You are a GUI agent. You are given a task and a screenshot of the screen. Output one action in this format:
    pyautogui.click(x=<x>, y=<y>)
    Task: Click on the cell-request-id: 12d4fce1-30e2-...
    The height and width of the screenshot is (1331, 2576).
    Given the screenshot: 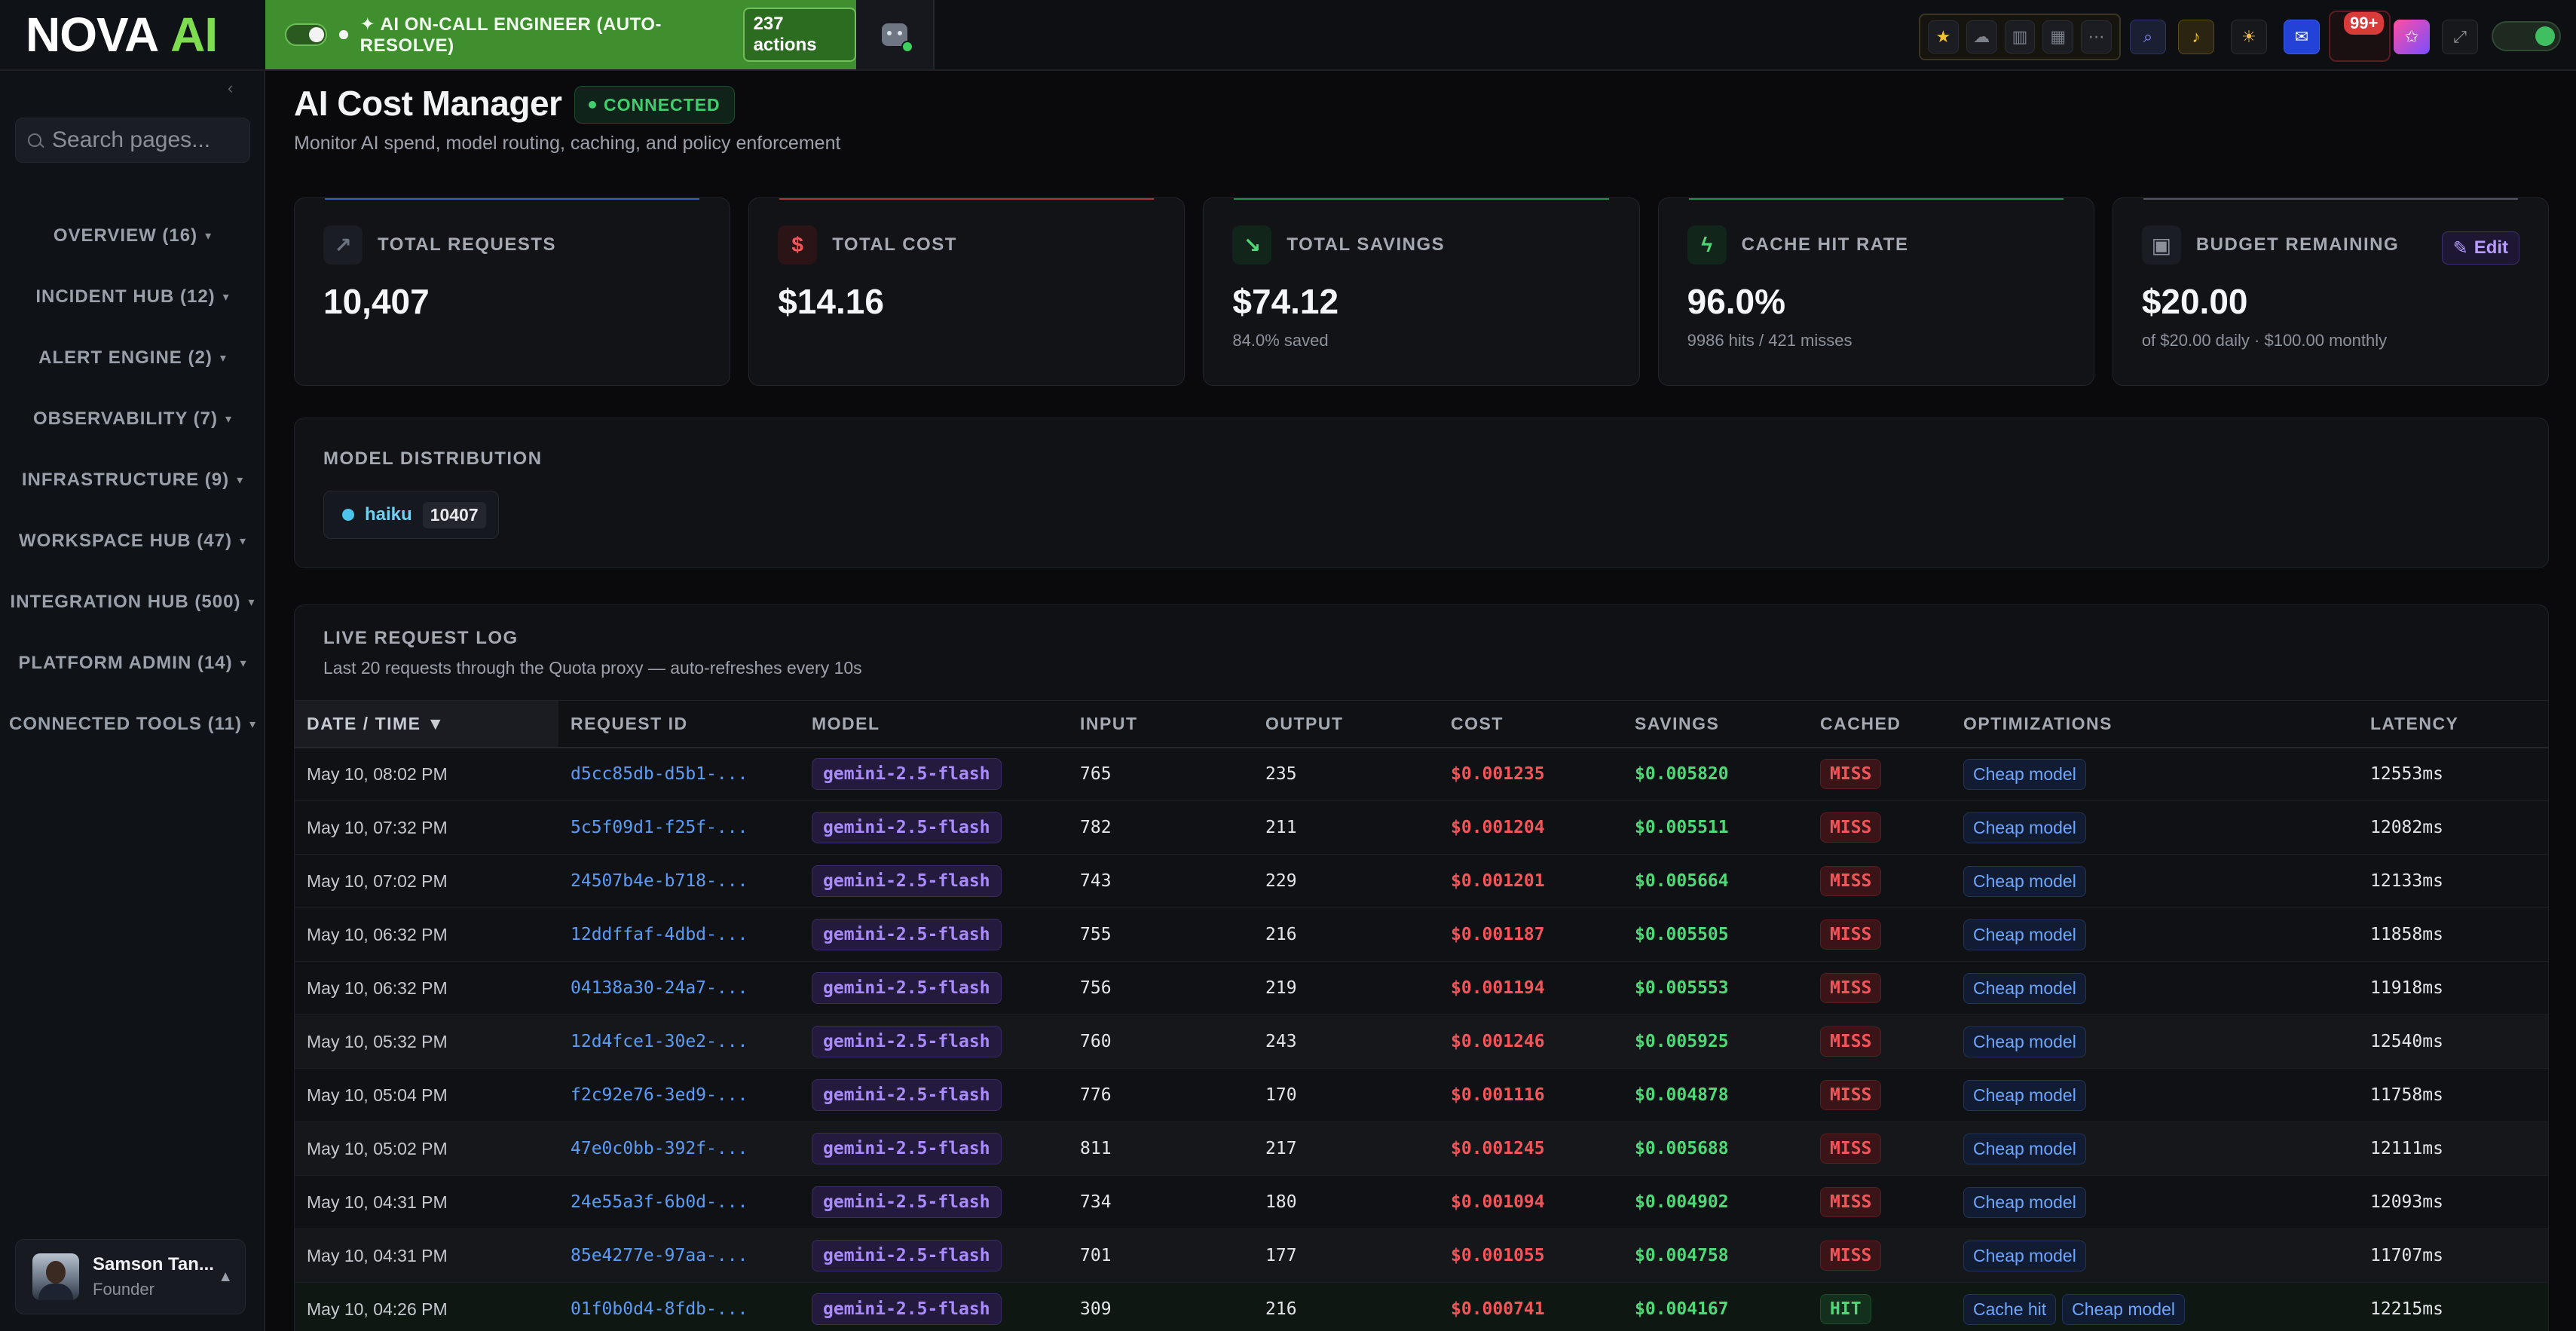 What is the action you would take?
    pyautogui.click(x=679, y=1041)
    